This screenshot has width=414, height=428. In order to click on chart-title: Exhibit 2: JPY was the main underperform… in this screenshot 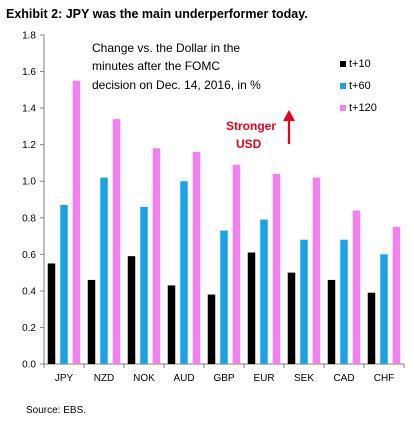, I will do `click(157, 14)`.